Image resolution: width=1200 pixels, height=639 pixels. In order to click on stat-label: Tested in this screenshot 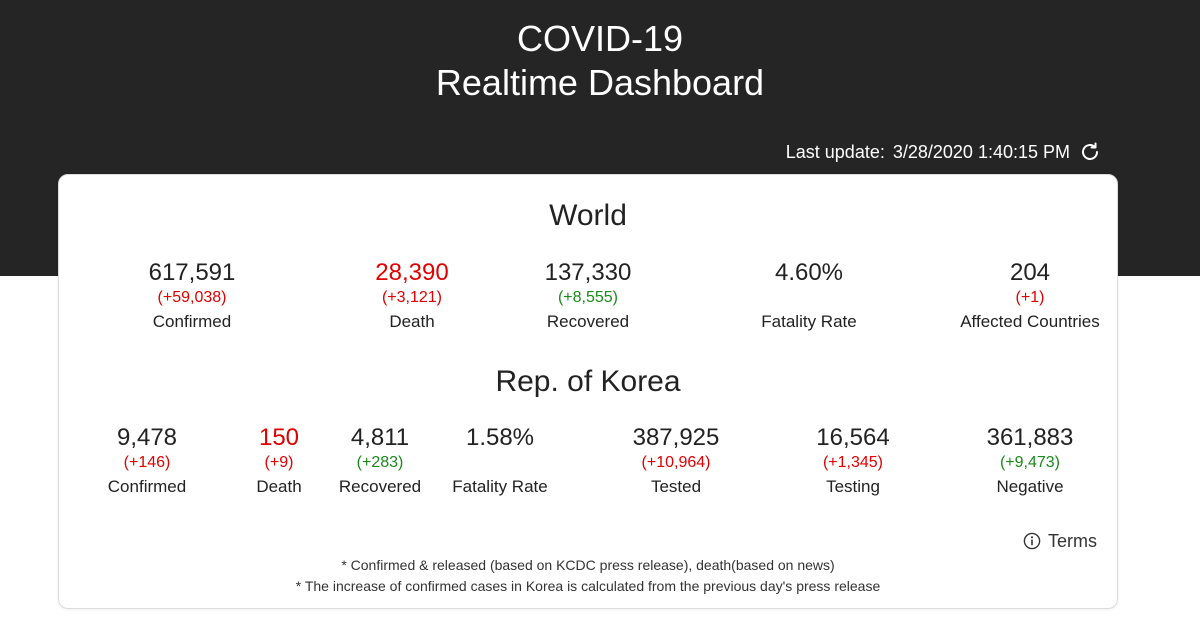, I will do `click(676, 486)`.